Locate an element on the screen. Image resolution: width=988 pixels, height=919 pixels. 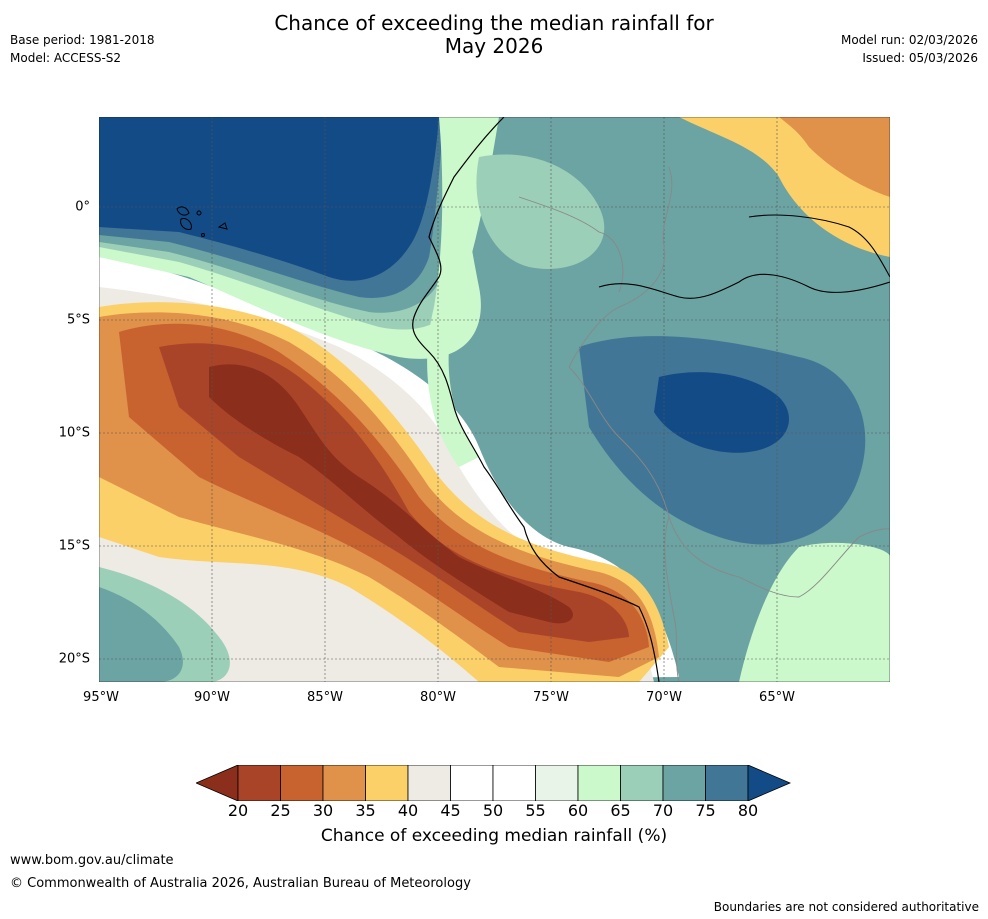
colorbar is located at coordinates (494, 783).